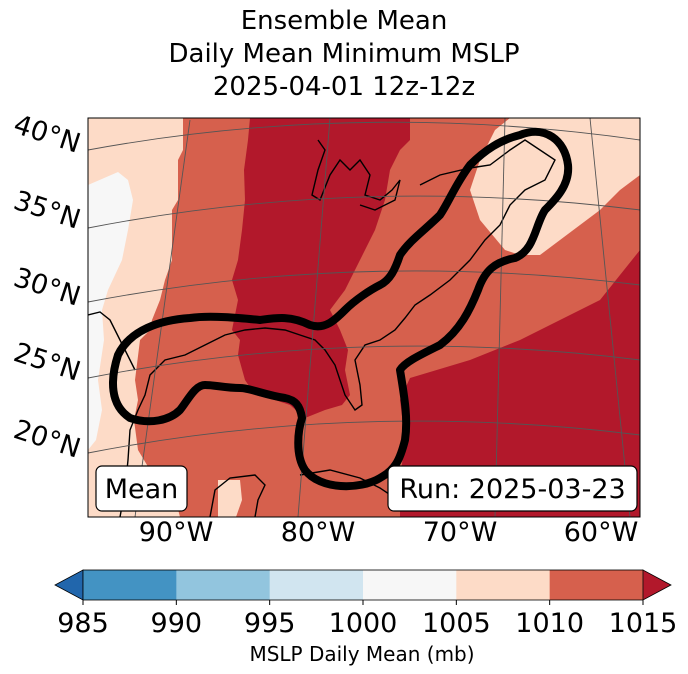  I want to click on field-1000-1005-west, so click(110, 311).